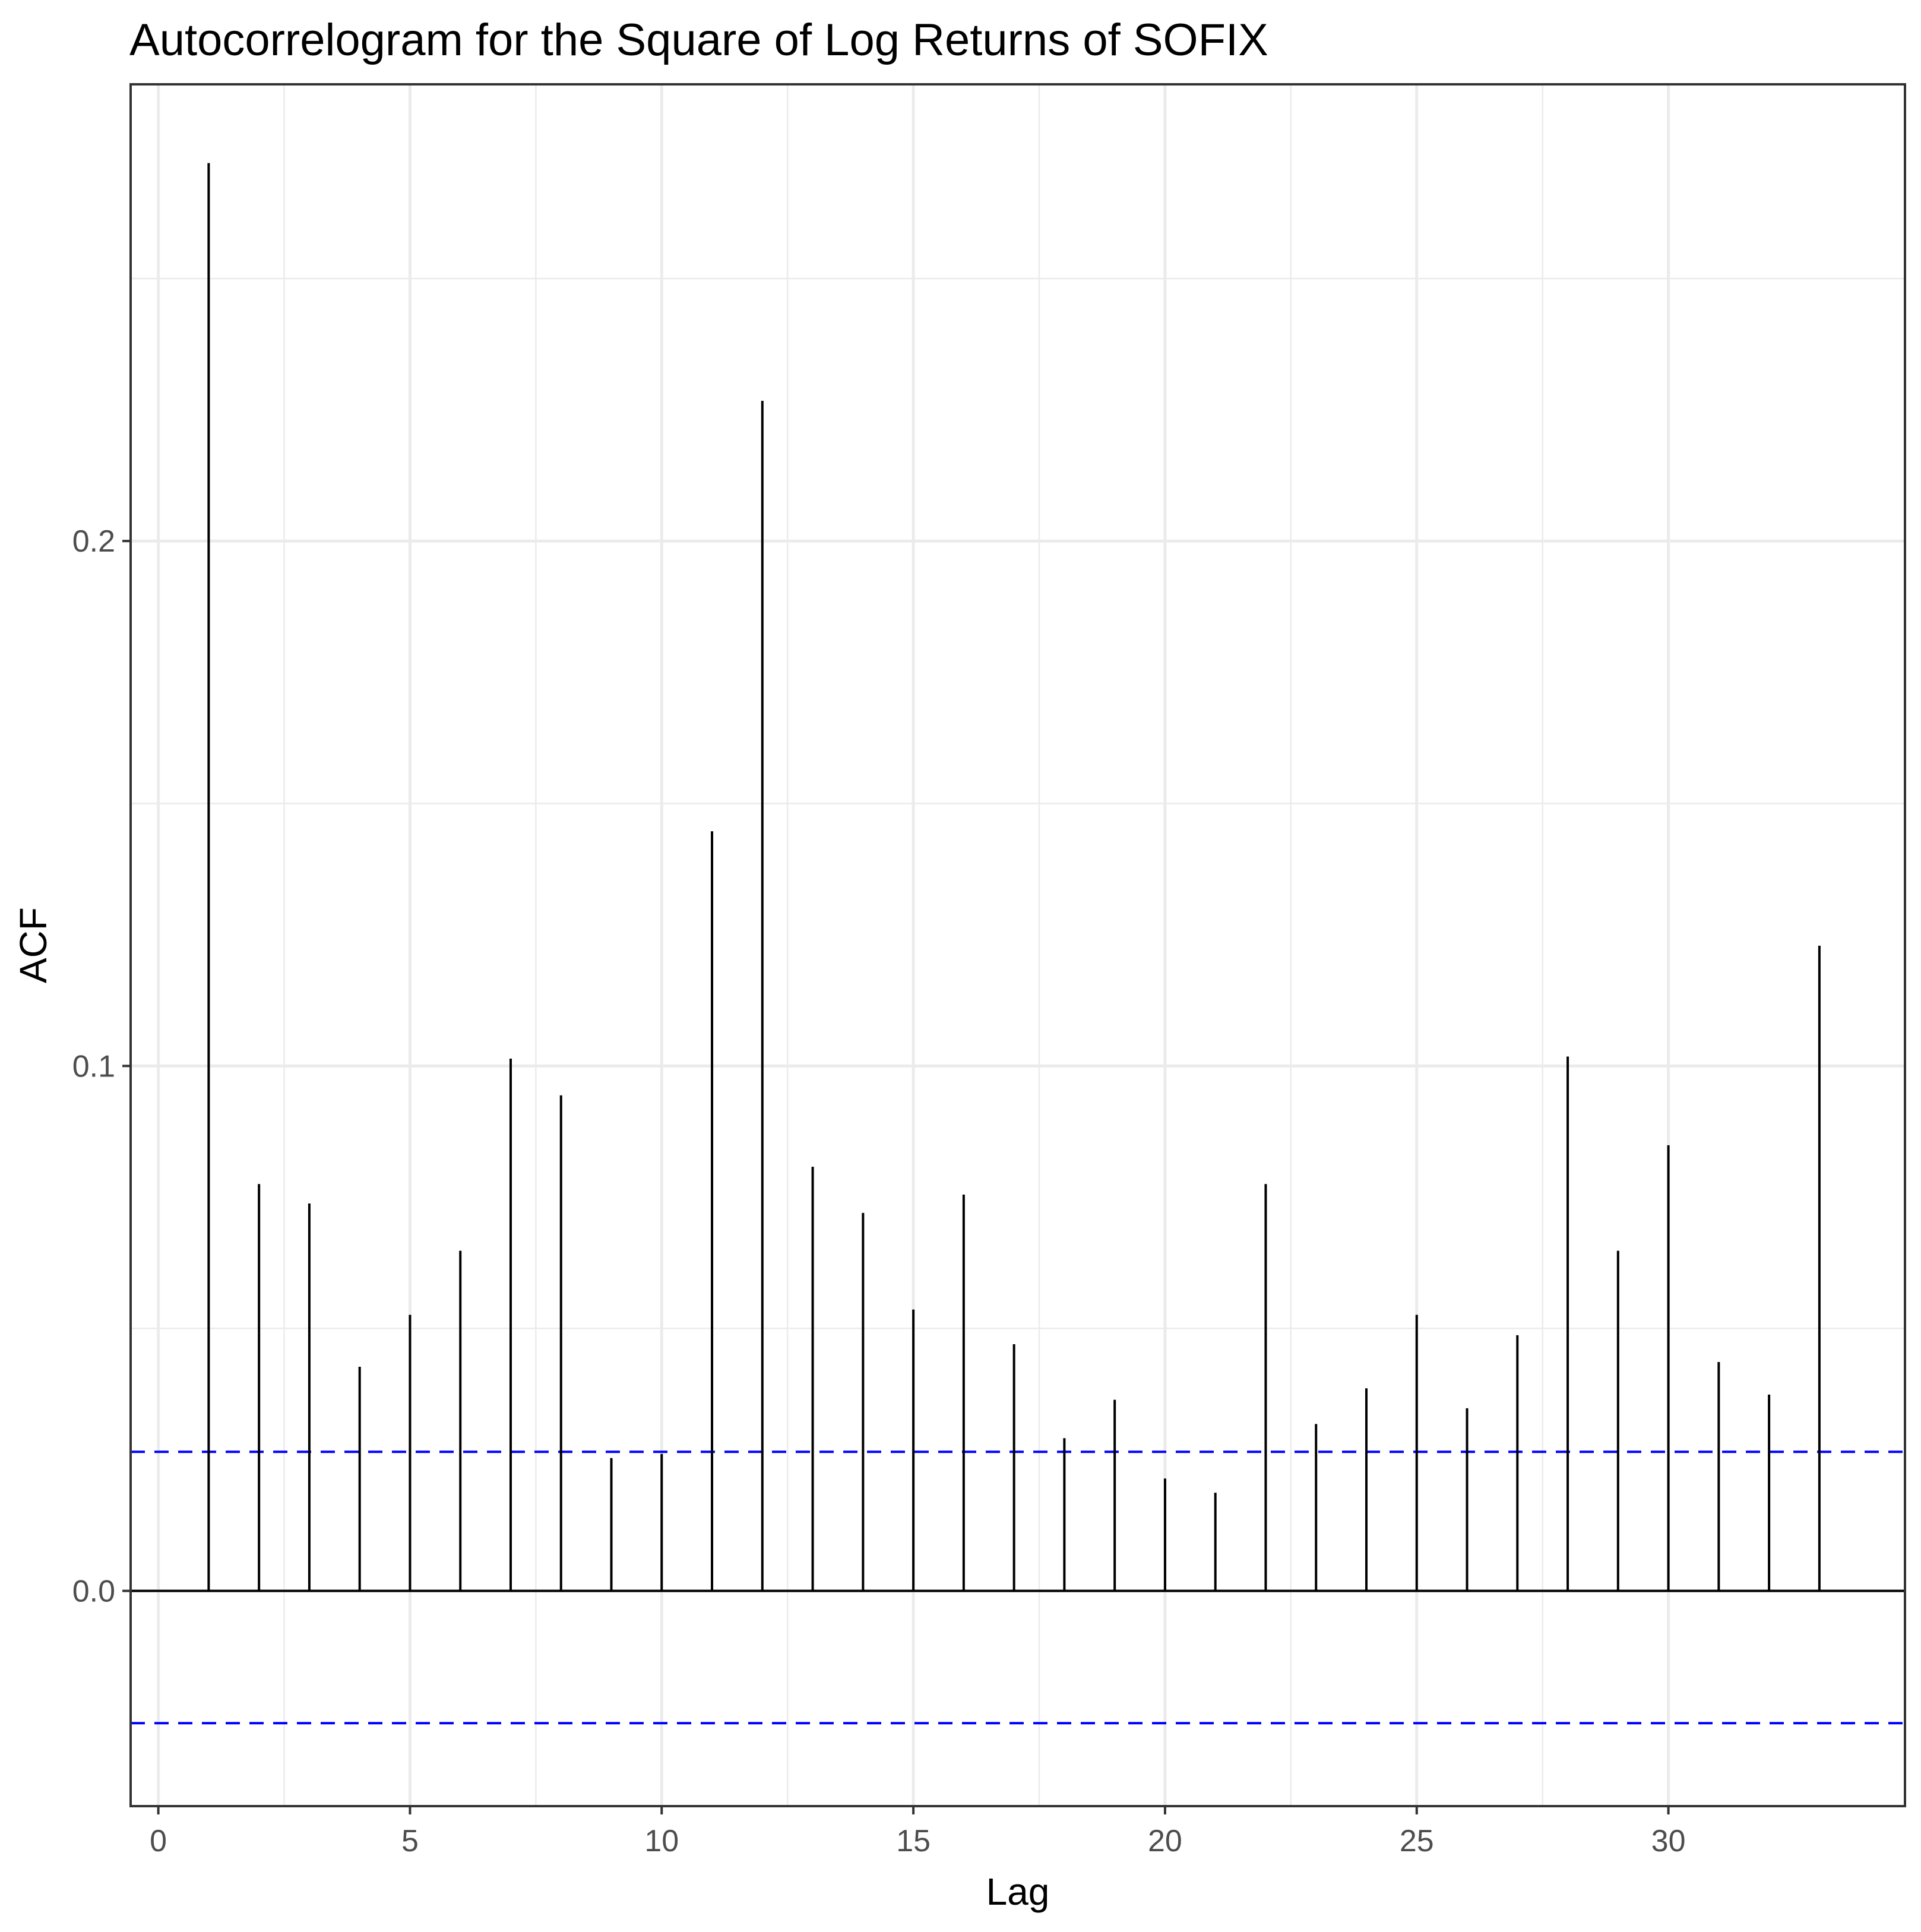 The image size is (1921, 1932). I want to click on x-tick-label: 10, so click(661, 1841).